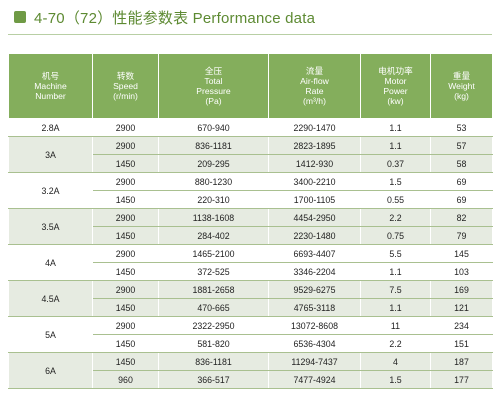 The height and width of the screenshot is (410, 500). I want to click on pressure-cell: 284-402, so click(213, 235).